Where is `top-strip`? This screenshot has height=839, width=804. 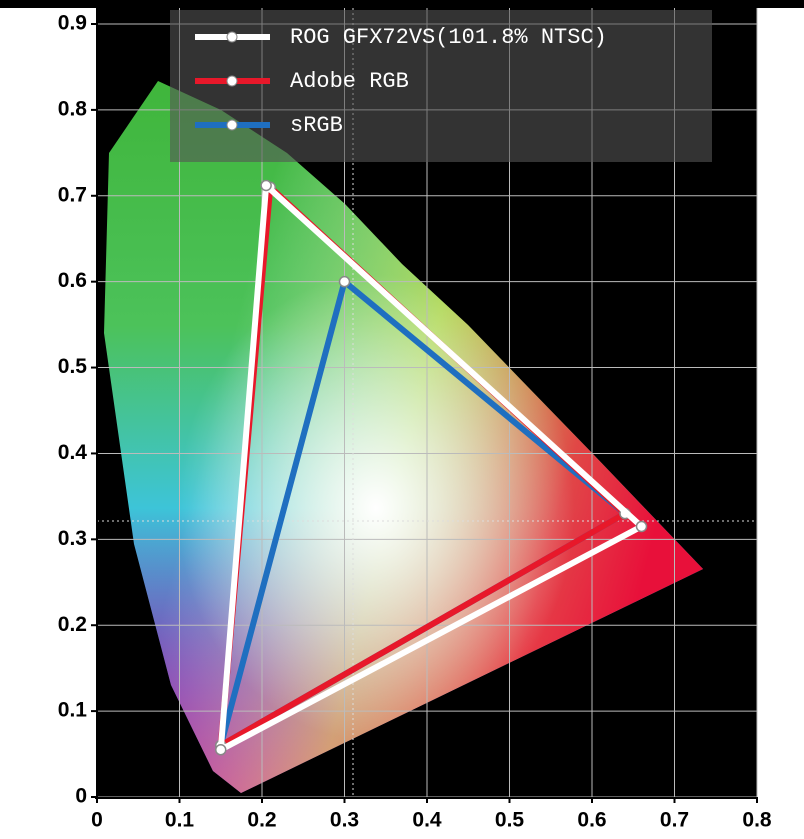
top-strip is located at coordinates (402, 4).